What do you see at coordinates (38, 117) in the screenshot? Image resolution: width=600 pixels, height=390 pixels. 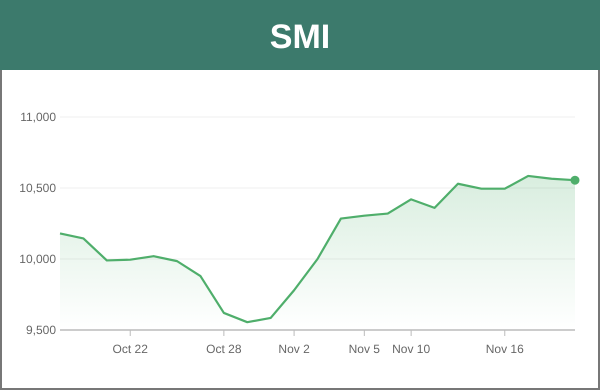 I see `y-tick-label: 11,000` at bounding box center [38, 117].